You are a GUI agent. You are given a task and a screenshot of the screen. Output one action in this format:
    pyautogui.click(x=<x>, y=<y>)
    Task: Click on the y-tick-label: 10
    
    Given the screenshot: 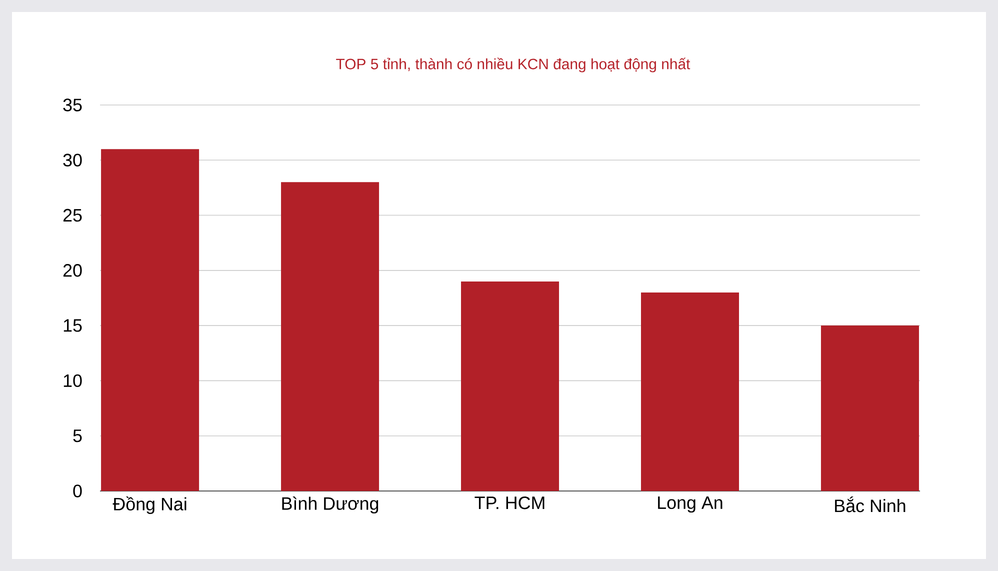 What is the action you would take?
    pyautogui.click(x=73, y=381)
    